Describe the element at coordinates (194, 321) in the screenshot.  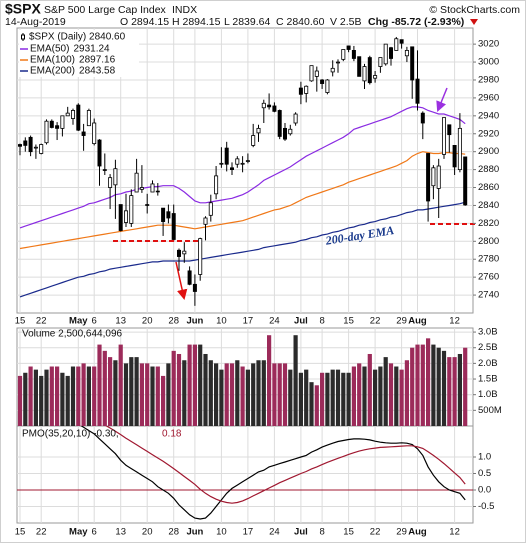
I see `x-tick-label: Jun` at that location.